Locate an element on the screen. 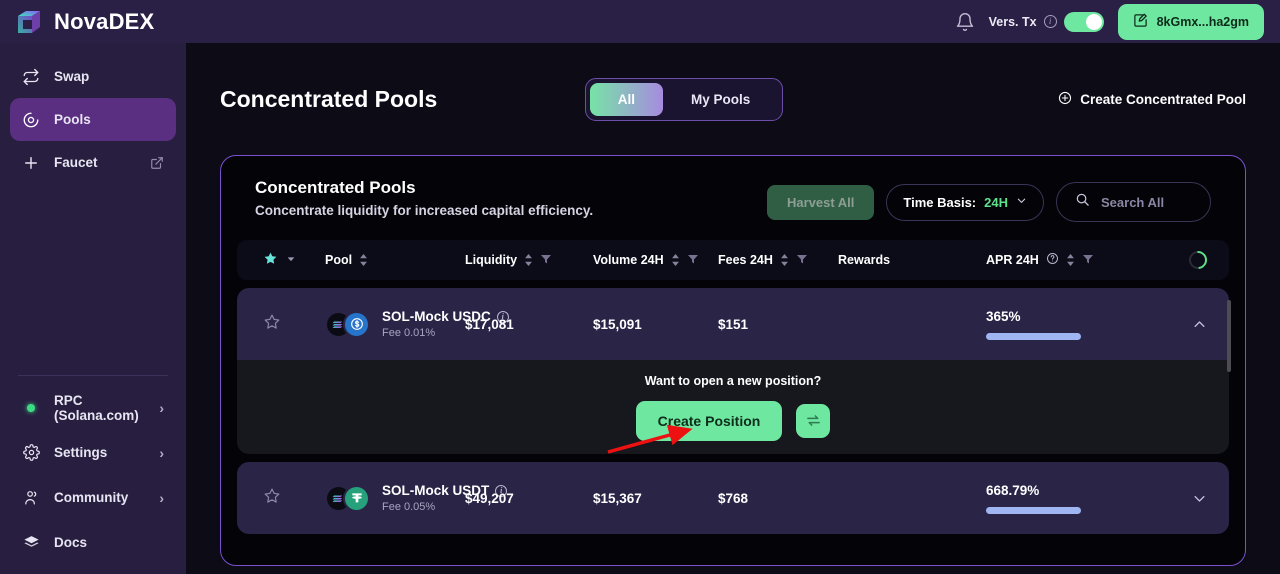 The width and height of the screenshot is (1280, 574). card-actions: Harvest All Time Basis: 24H is located at coordinates (988, 200).